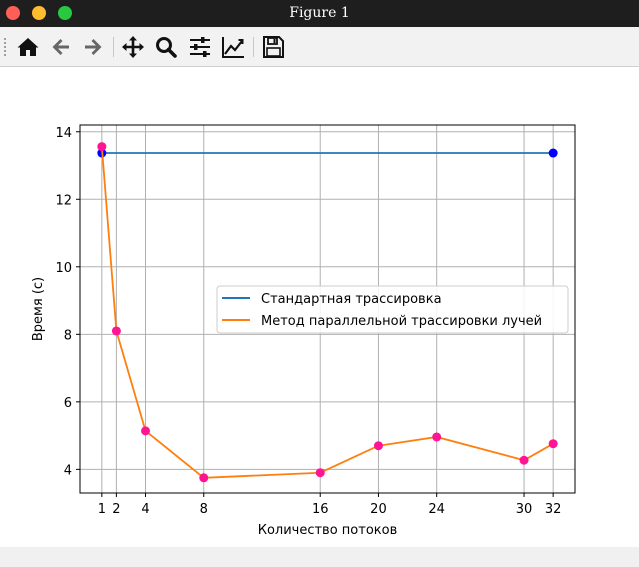 The image size is (639, 567). What do you see at coordinates (328, 530) in the screenshot?
I see `x-axis-label: Количество потоков` at bounding box center [328, 530].